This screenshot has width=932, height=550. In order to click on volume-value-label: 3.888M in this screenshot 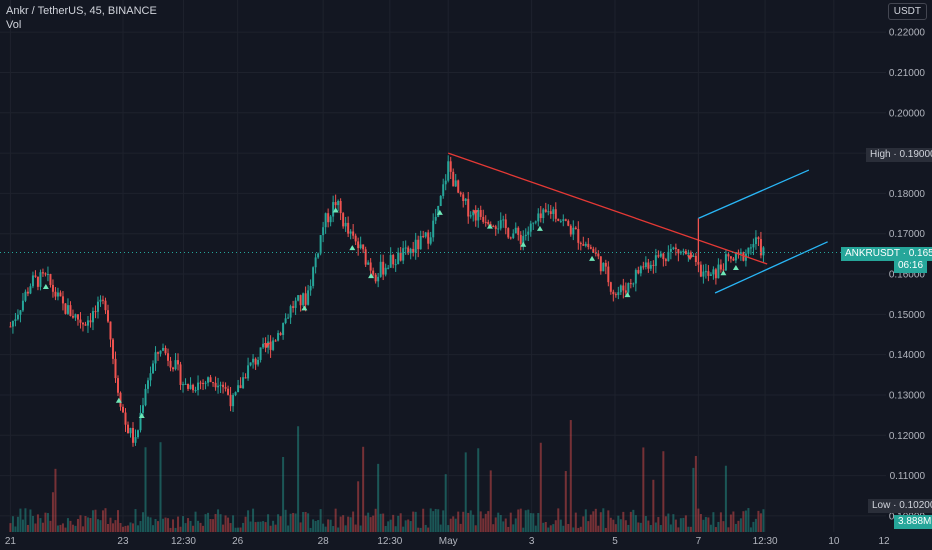, I will do `click(913, 522)`.